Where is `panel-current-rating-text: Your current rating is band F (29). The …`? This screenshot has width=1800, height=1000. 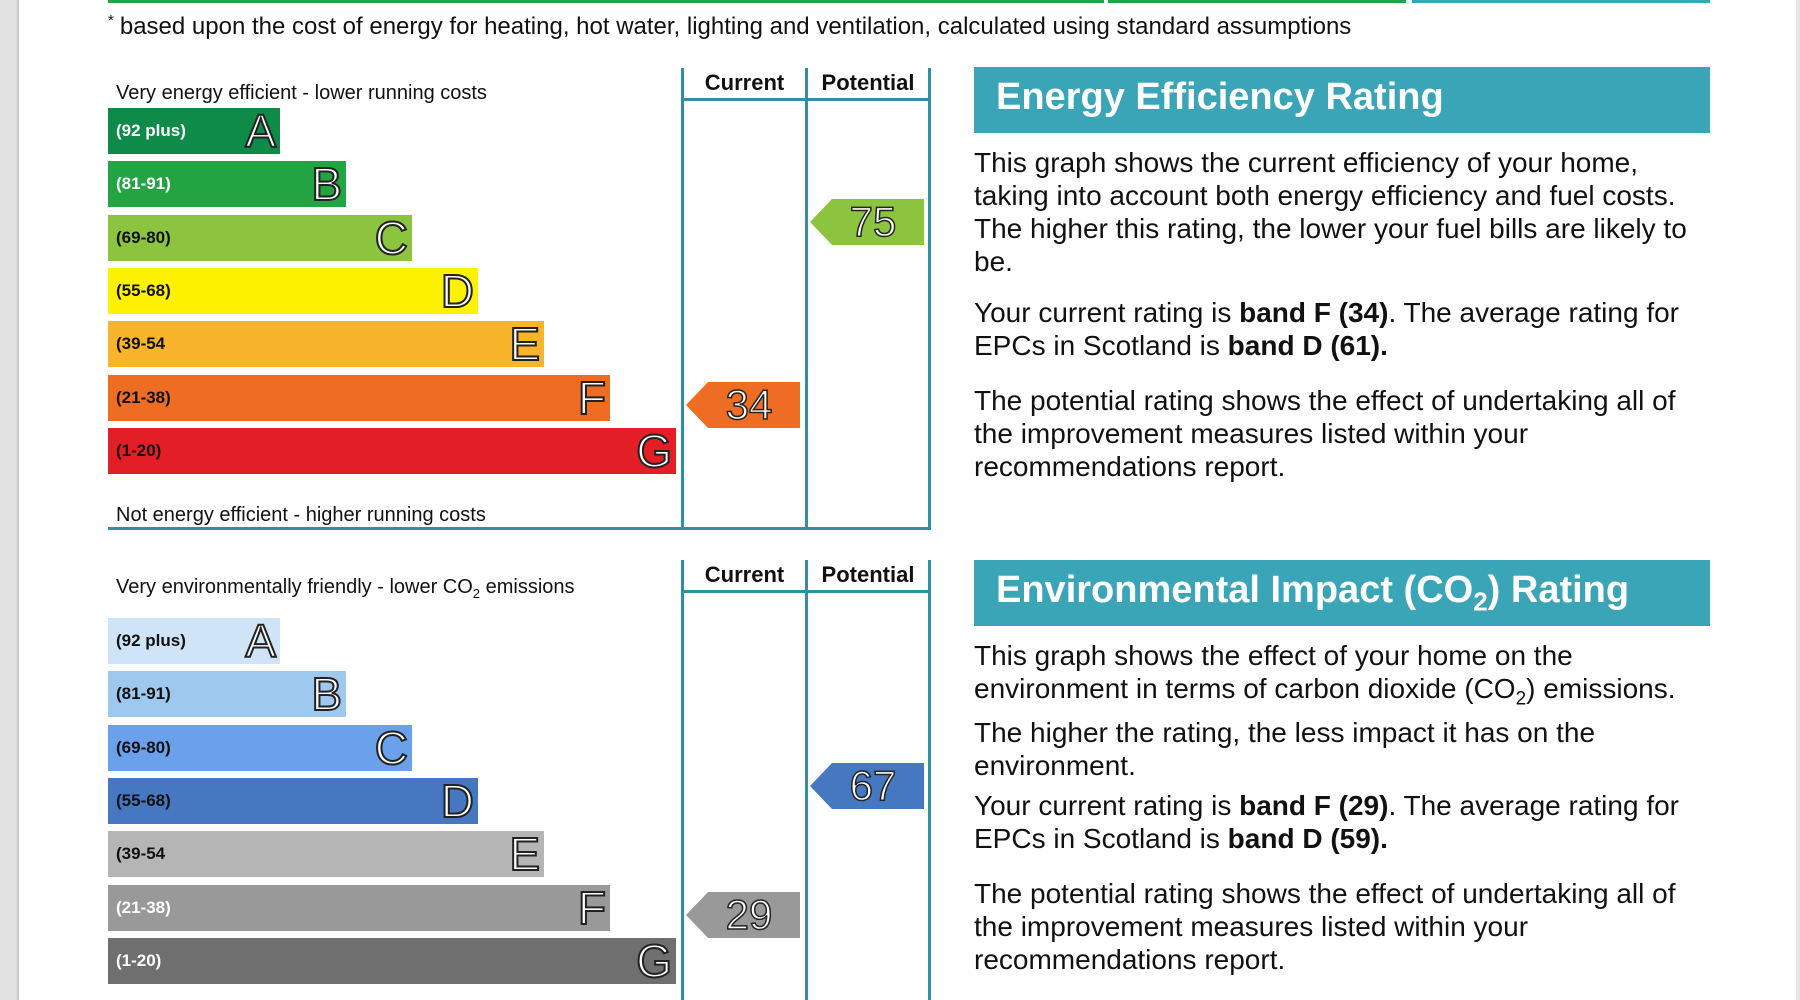
panel-current-rating-text: Your current rating is band F (29). The … is located at coordinates (1342, 822).